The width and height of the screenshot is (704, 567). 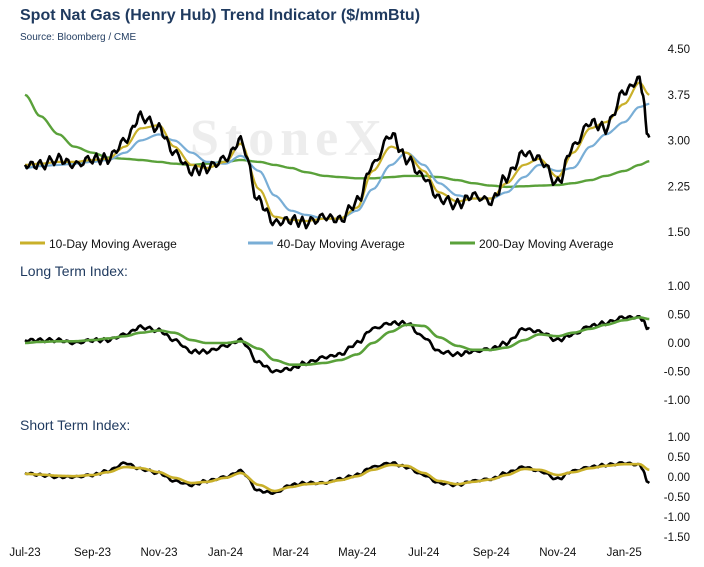 What do you see at coordinates (75, 425) in the screenshot?
I see `short-term-index-label: Short Term Index:` at bounding box center [75, 425].